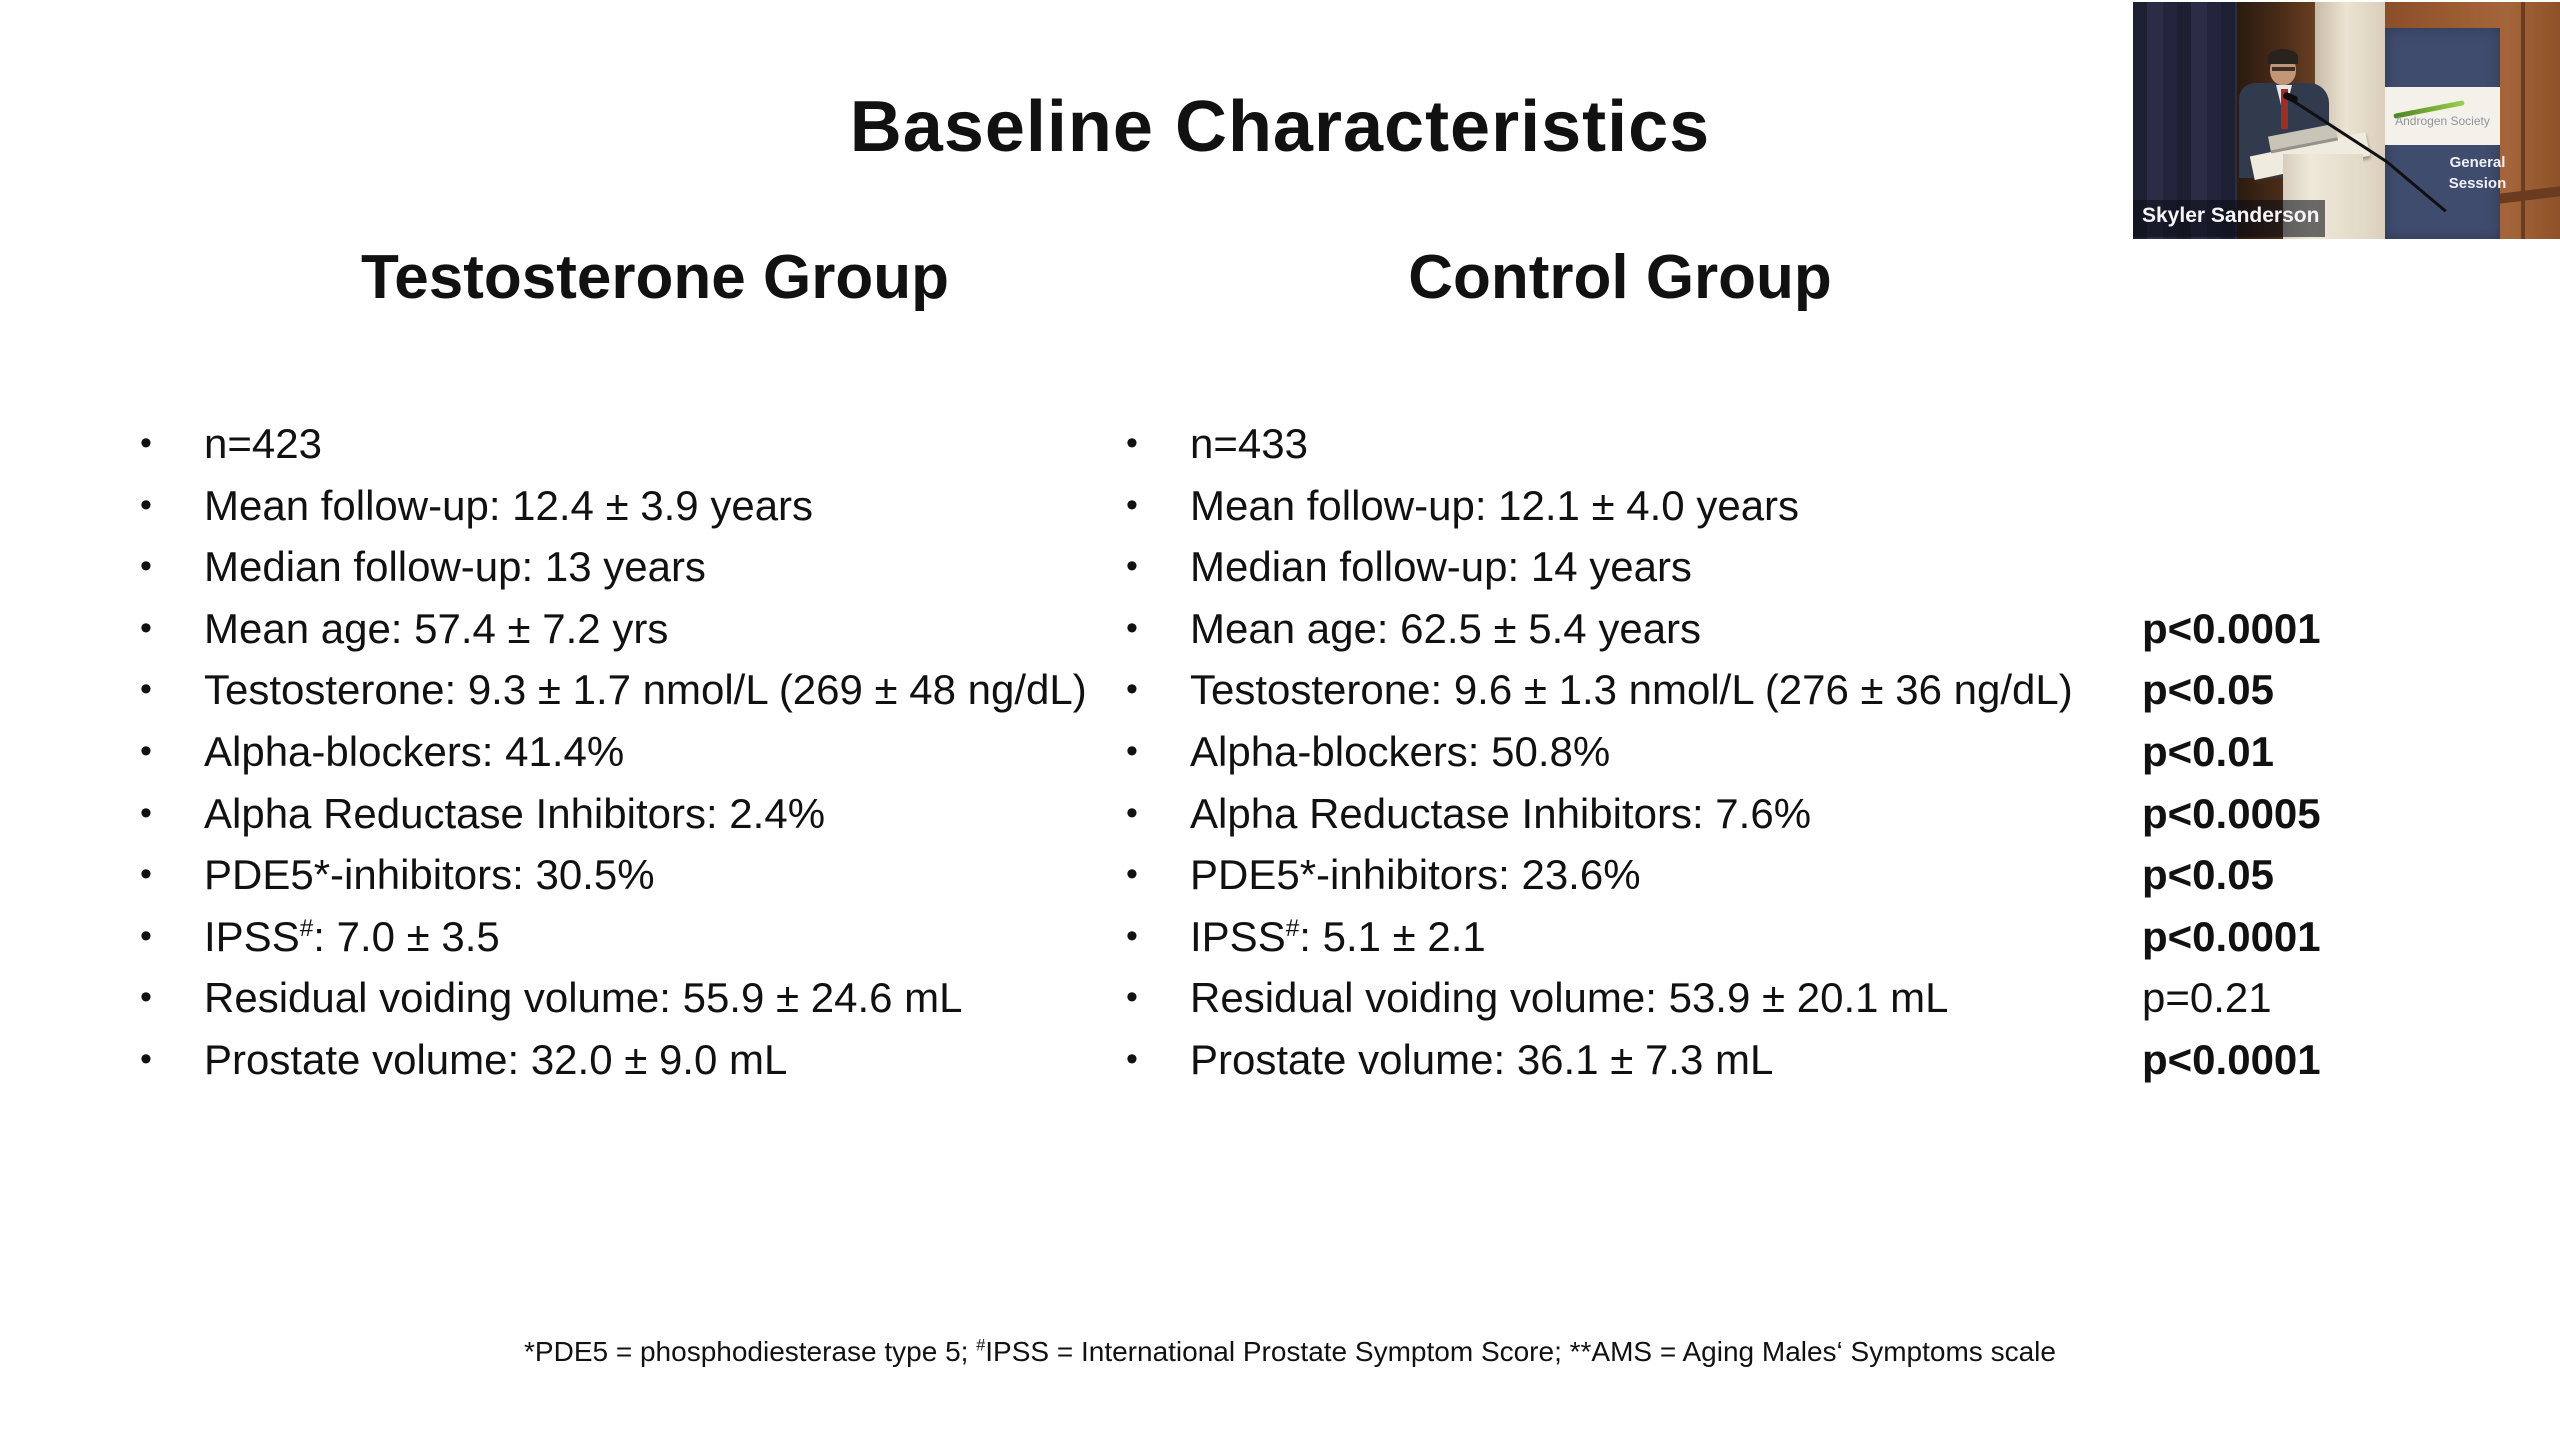  I want to click on bullet-item: • Prostate volume: 32.0 ± 9.0 mL, so click(613, 1060).